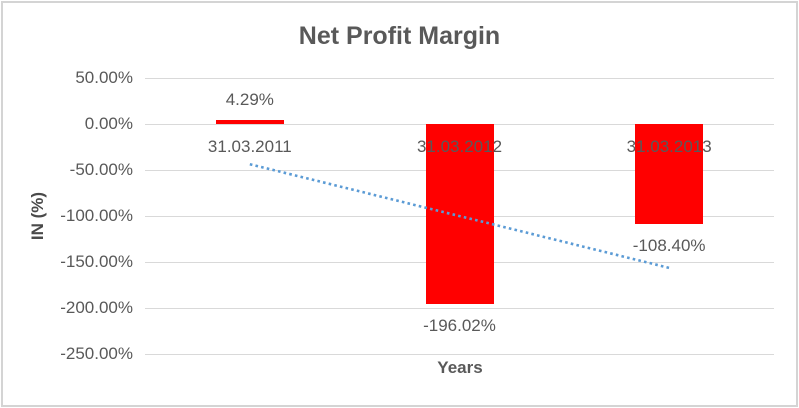 The height and width of the screenshot is (408, 799). Describe the element at coordinates (459, 326) in the screenshot. I see `bar-data-label: -196.02%` at that location.